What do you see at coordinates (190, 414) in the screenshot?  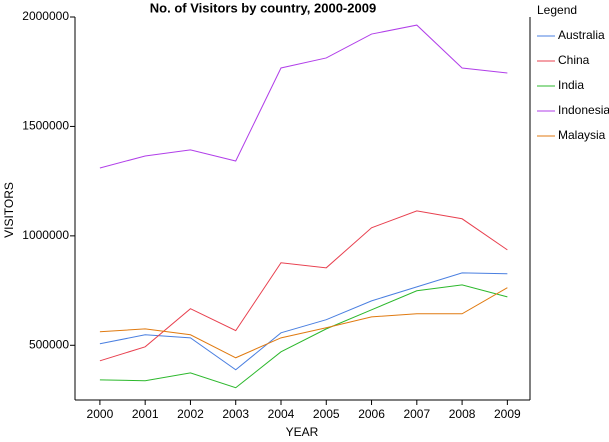 I see `x-tick-label: 2002` at bounding box center [190, 414].